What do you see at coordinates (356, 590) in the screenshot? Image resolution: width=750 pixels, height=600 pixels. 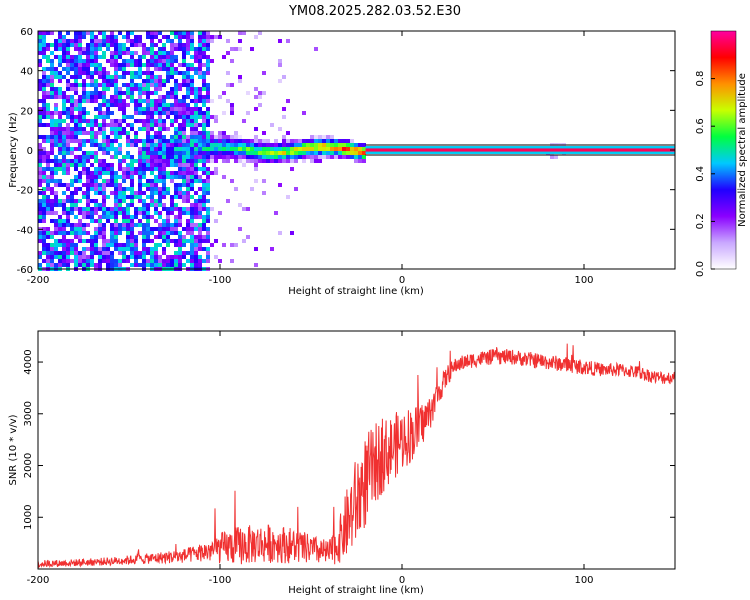 I see `snr-xlabel: Height of straight line (km)` at bounding box center [356, 590].